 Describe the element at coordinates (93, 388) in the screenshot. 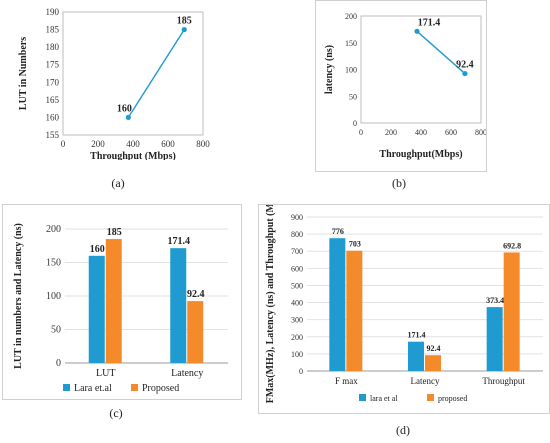

I see `legend-label: Lara et.al` at that location.